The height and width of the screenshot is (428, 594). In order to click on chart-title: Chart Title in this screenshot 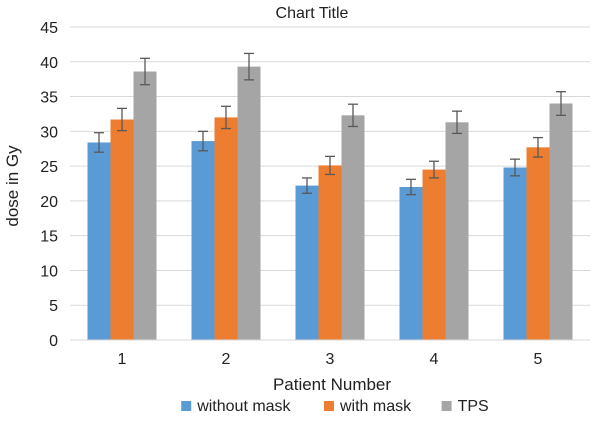, I will do `click(312, 13)`.